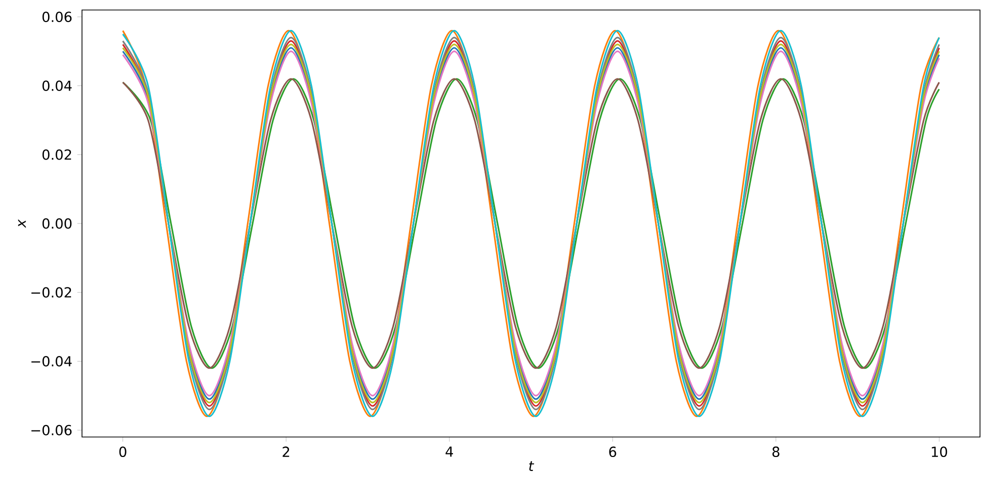  Describe the element at coordinates (51, 361) in the screenshot. I see `y-tick-label: −0.04` at that location.